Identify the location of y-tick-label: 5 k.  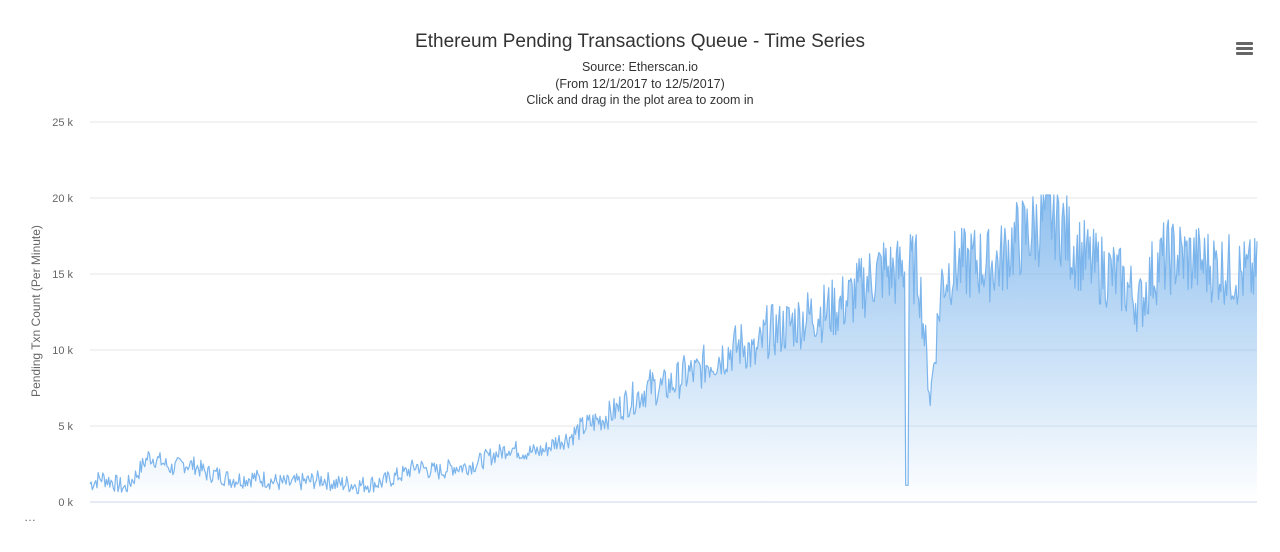
(65, 427).